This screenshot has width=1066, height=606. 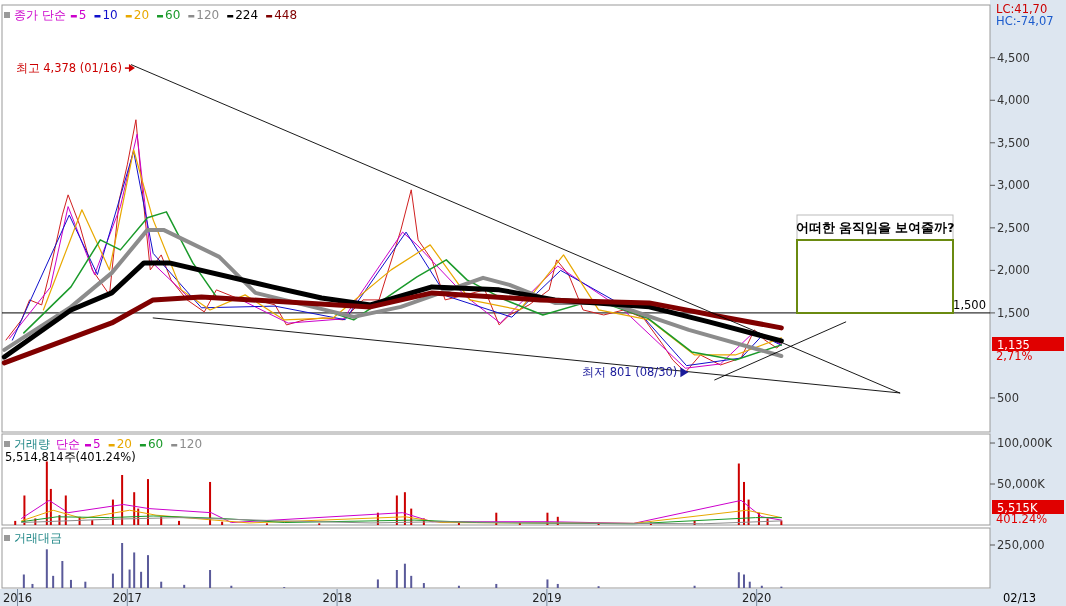 What do you see at coordinates (127, 598) in the screenshot?
I see `x-tick-label: 2017` at bounding box center [127, 598].